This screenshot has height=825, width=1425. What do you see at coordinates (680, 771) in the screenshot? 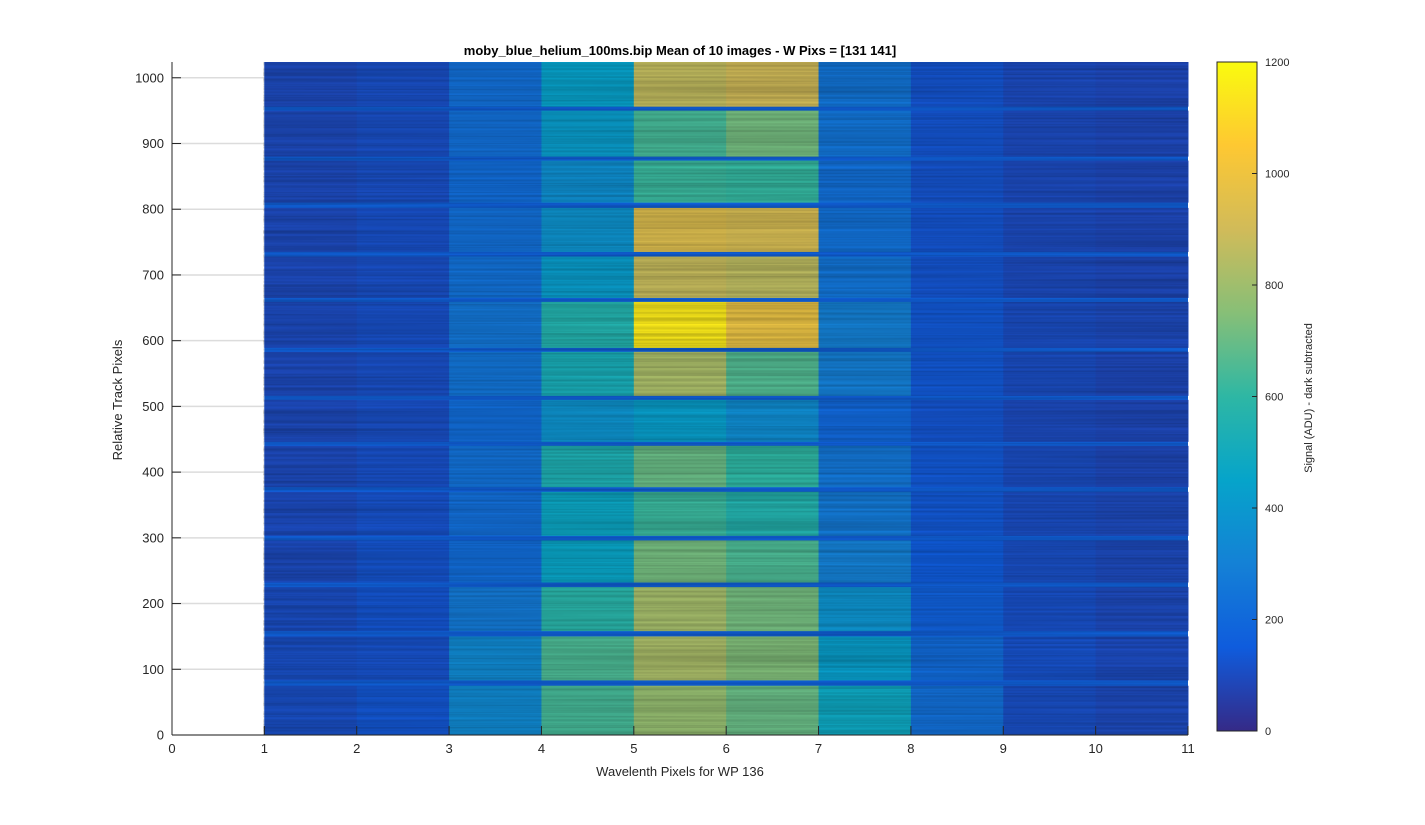
I see `x-axis-label: Wavelenth Pixels for WP 136` at bounding box center [680, 771].